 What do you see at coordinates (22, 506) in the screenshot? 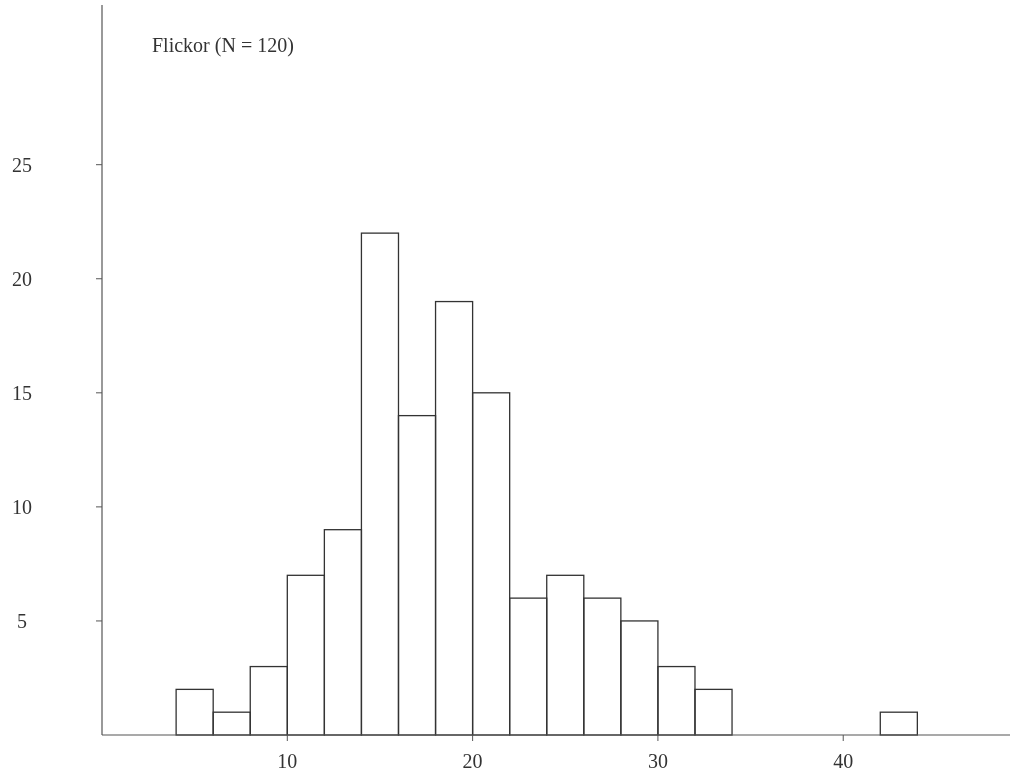
I see `y-tick-label: 10` at bounding box center [22, 506].